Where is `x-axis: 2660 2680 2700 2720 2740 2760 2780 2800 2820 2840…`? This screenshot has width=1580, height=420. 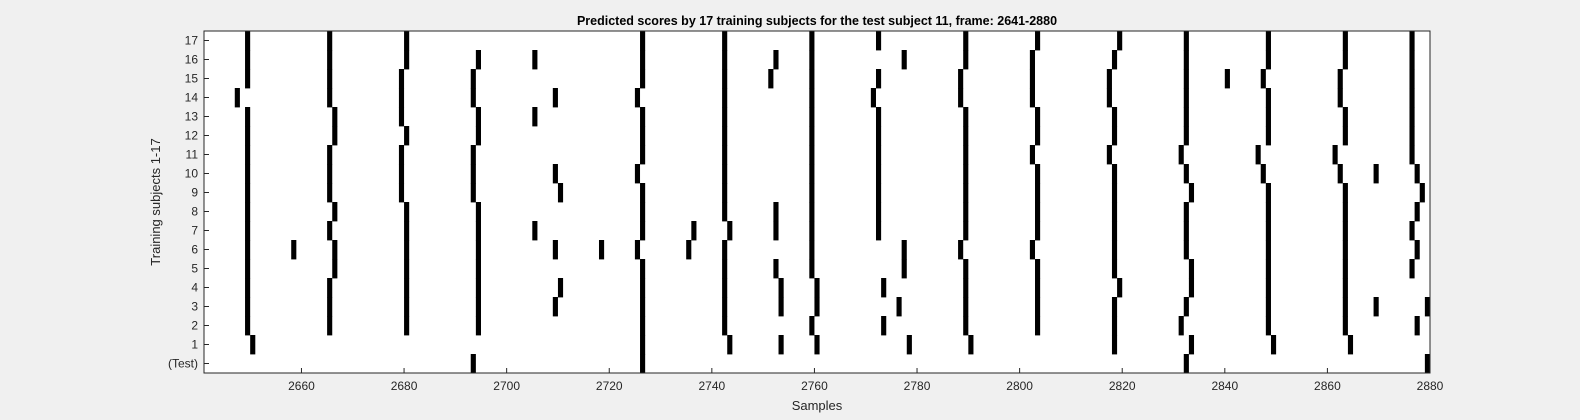
x-axis: 2660 2680 2700 2720 2740 2760 2780 2800 2820 2840… is located at coordinates (866, 380).